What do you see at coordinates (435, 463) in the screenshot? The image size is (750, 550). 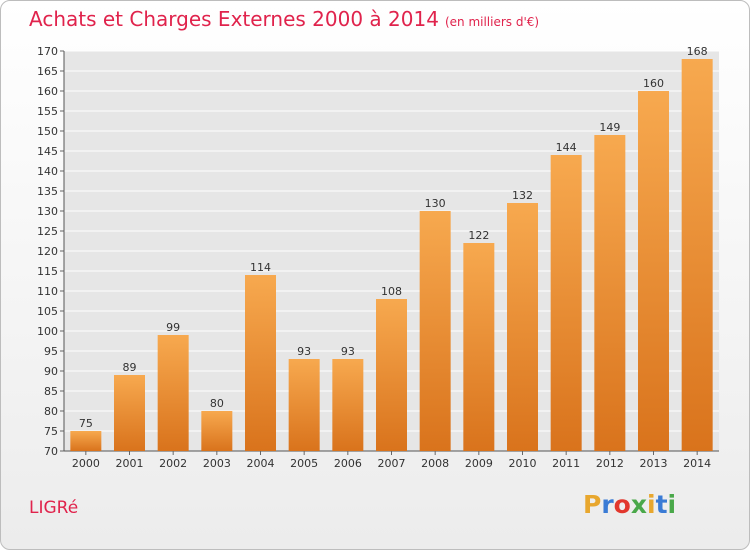 I see `x-tick-label: 2008` at bounding box center [435, 463].